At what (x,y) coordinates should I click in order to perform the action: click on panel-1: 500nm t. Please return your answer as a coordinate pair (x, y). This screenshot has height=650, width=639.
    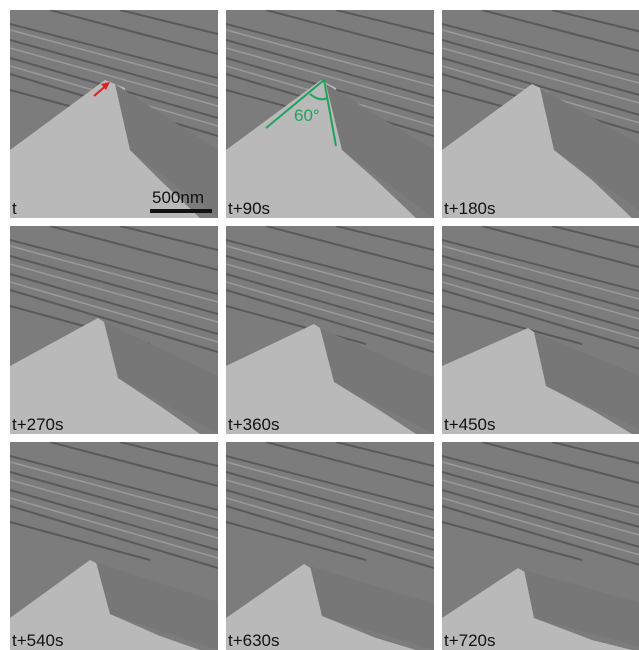
    Looking at the image, I should click on (114, 114).